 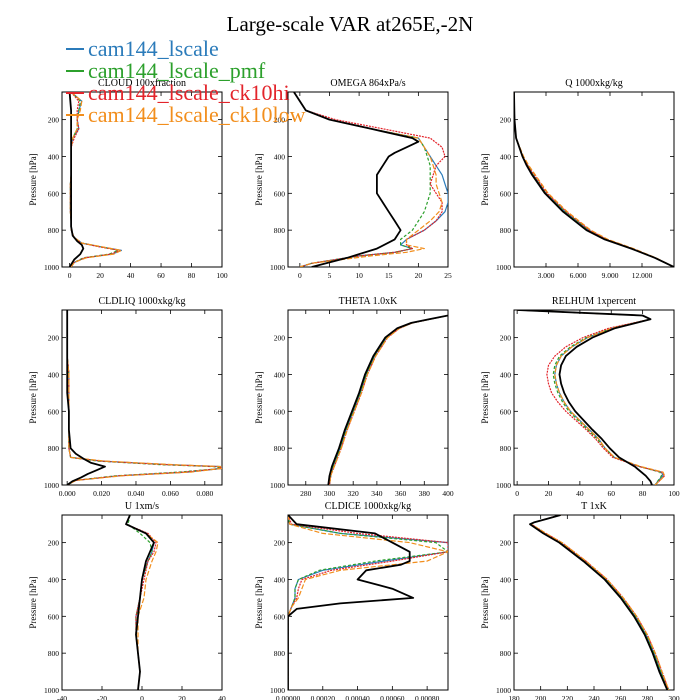 I want to click on panel-title: T 1xK, so click(x=594, y=506).